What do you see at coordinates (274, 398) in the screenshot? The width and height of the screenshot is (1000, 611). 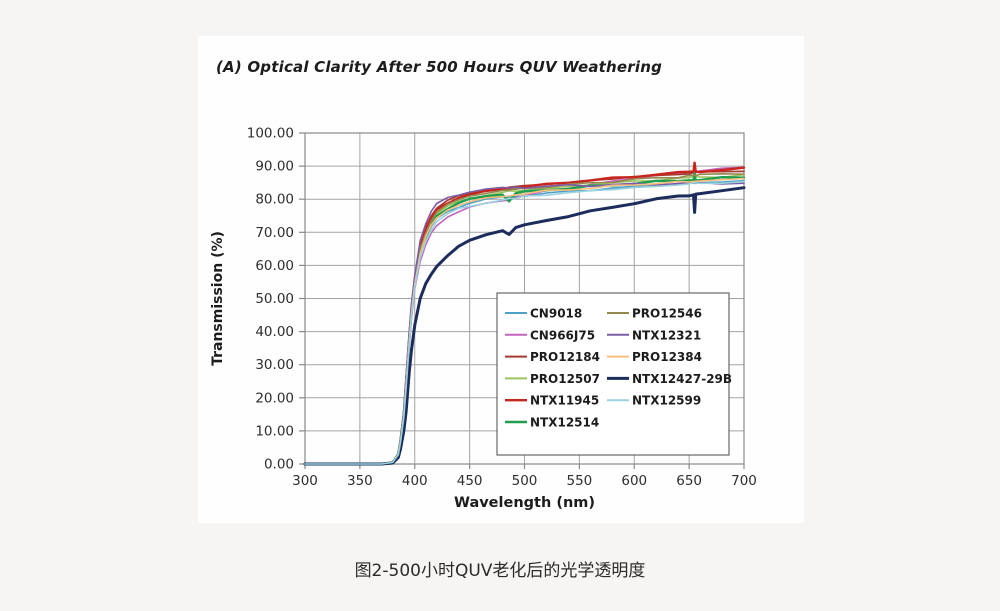 I see `y-tick-label: 20.00` at bounding box center [274, 398].